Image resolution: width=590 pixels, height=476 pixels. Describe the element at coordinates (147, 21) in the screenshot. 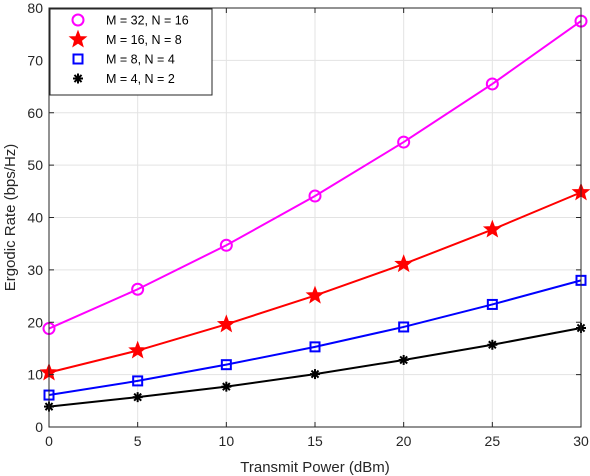

I see `legend-label: M = 32, N = 16` at that location.